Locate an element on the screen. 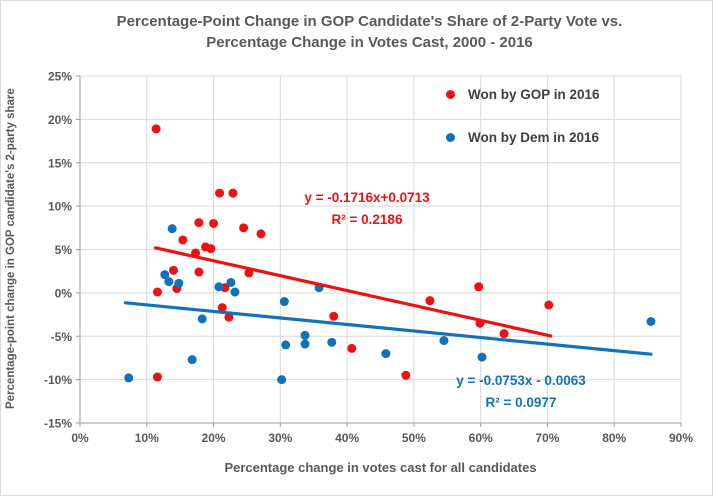 The height and width of the screenshot is (496, 713). y-tick-label: -5% is located at coordinates (62, 337).